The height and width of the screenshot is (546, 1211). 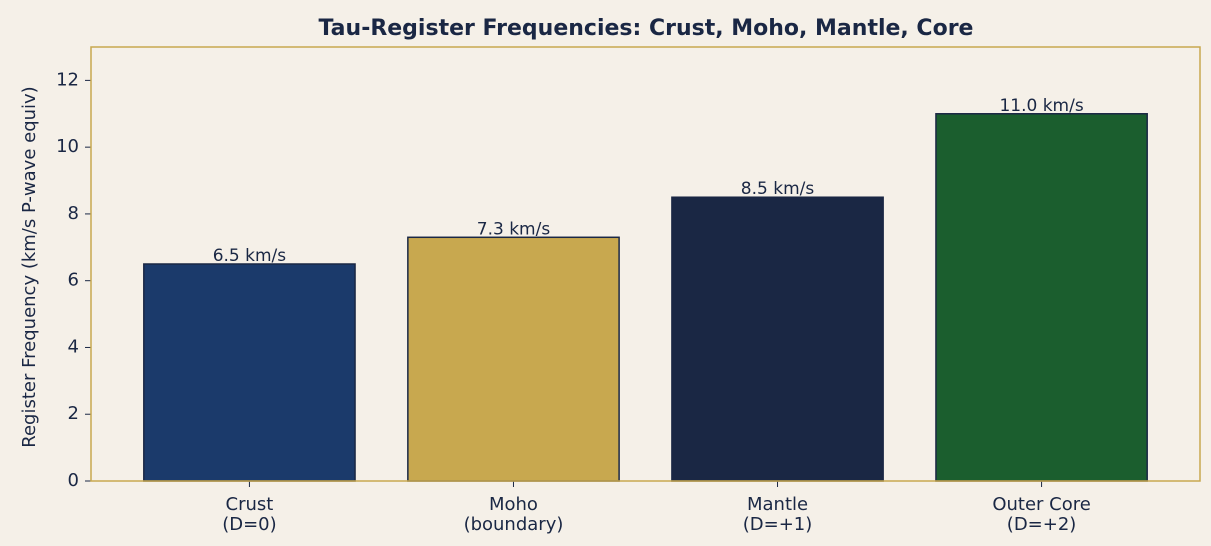 I want to click on y-tick-label: 8, so click(x=73, y=213).